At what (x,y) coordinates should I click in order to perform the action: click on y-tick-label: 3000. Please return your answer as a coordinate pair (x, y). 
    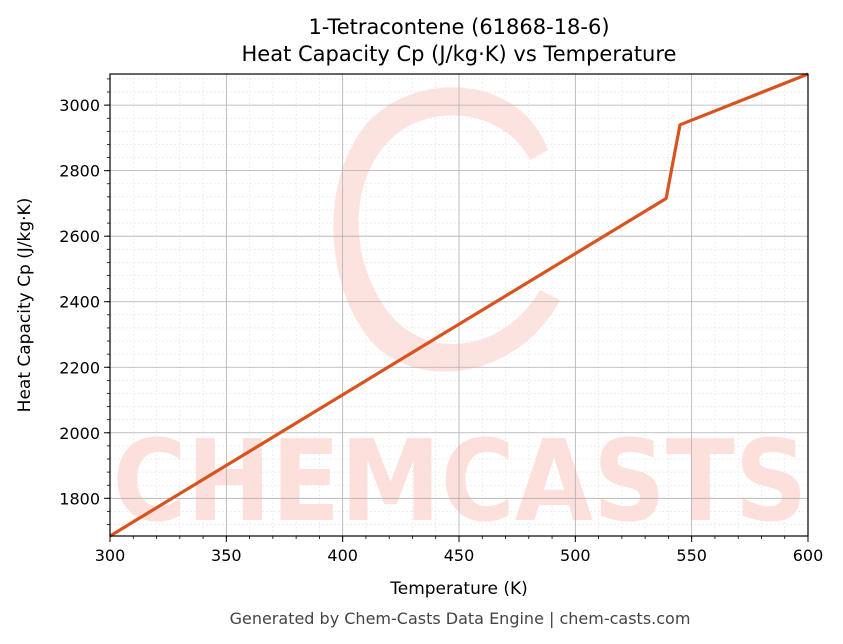
    Looking at the image, I should click on (79, 105).